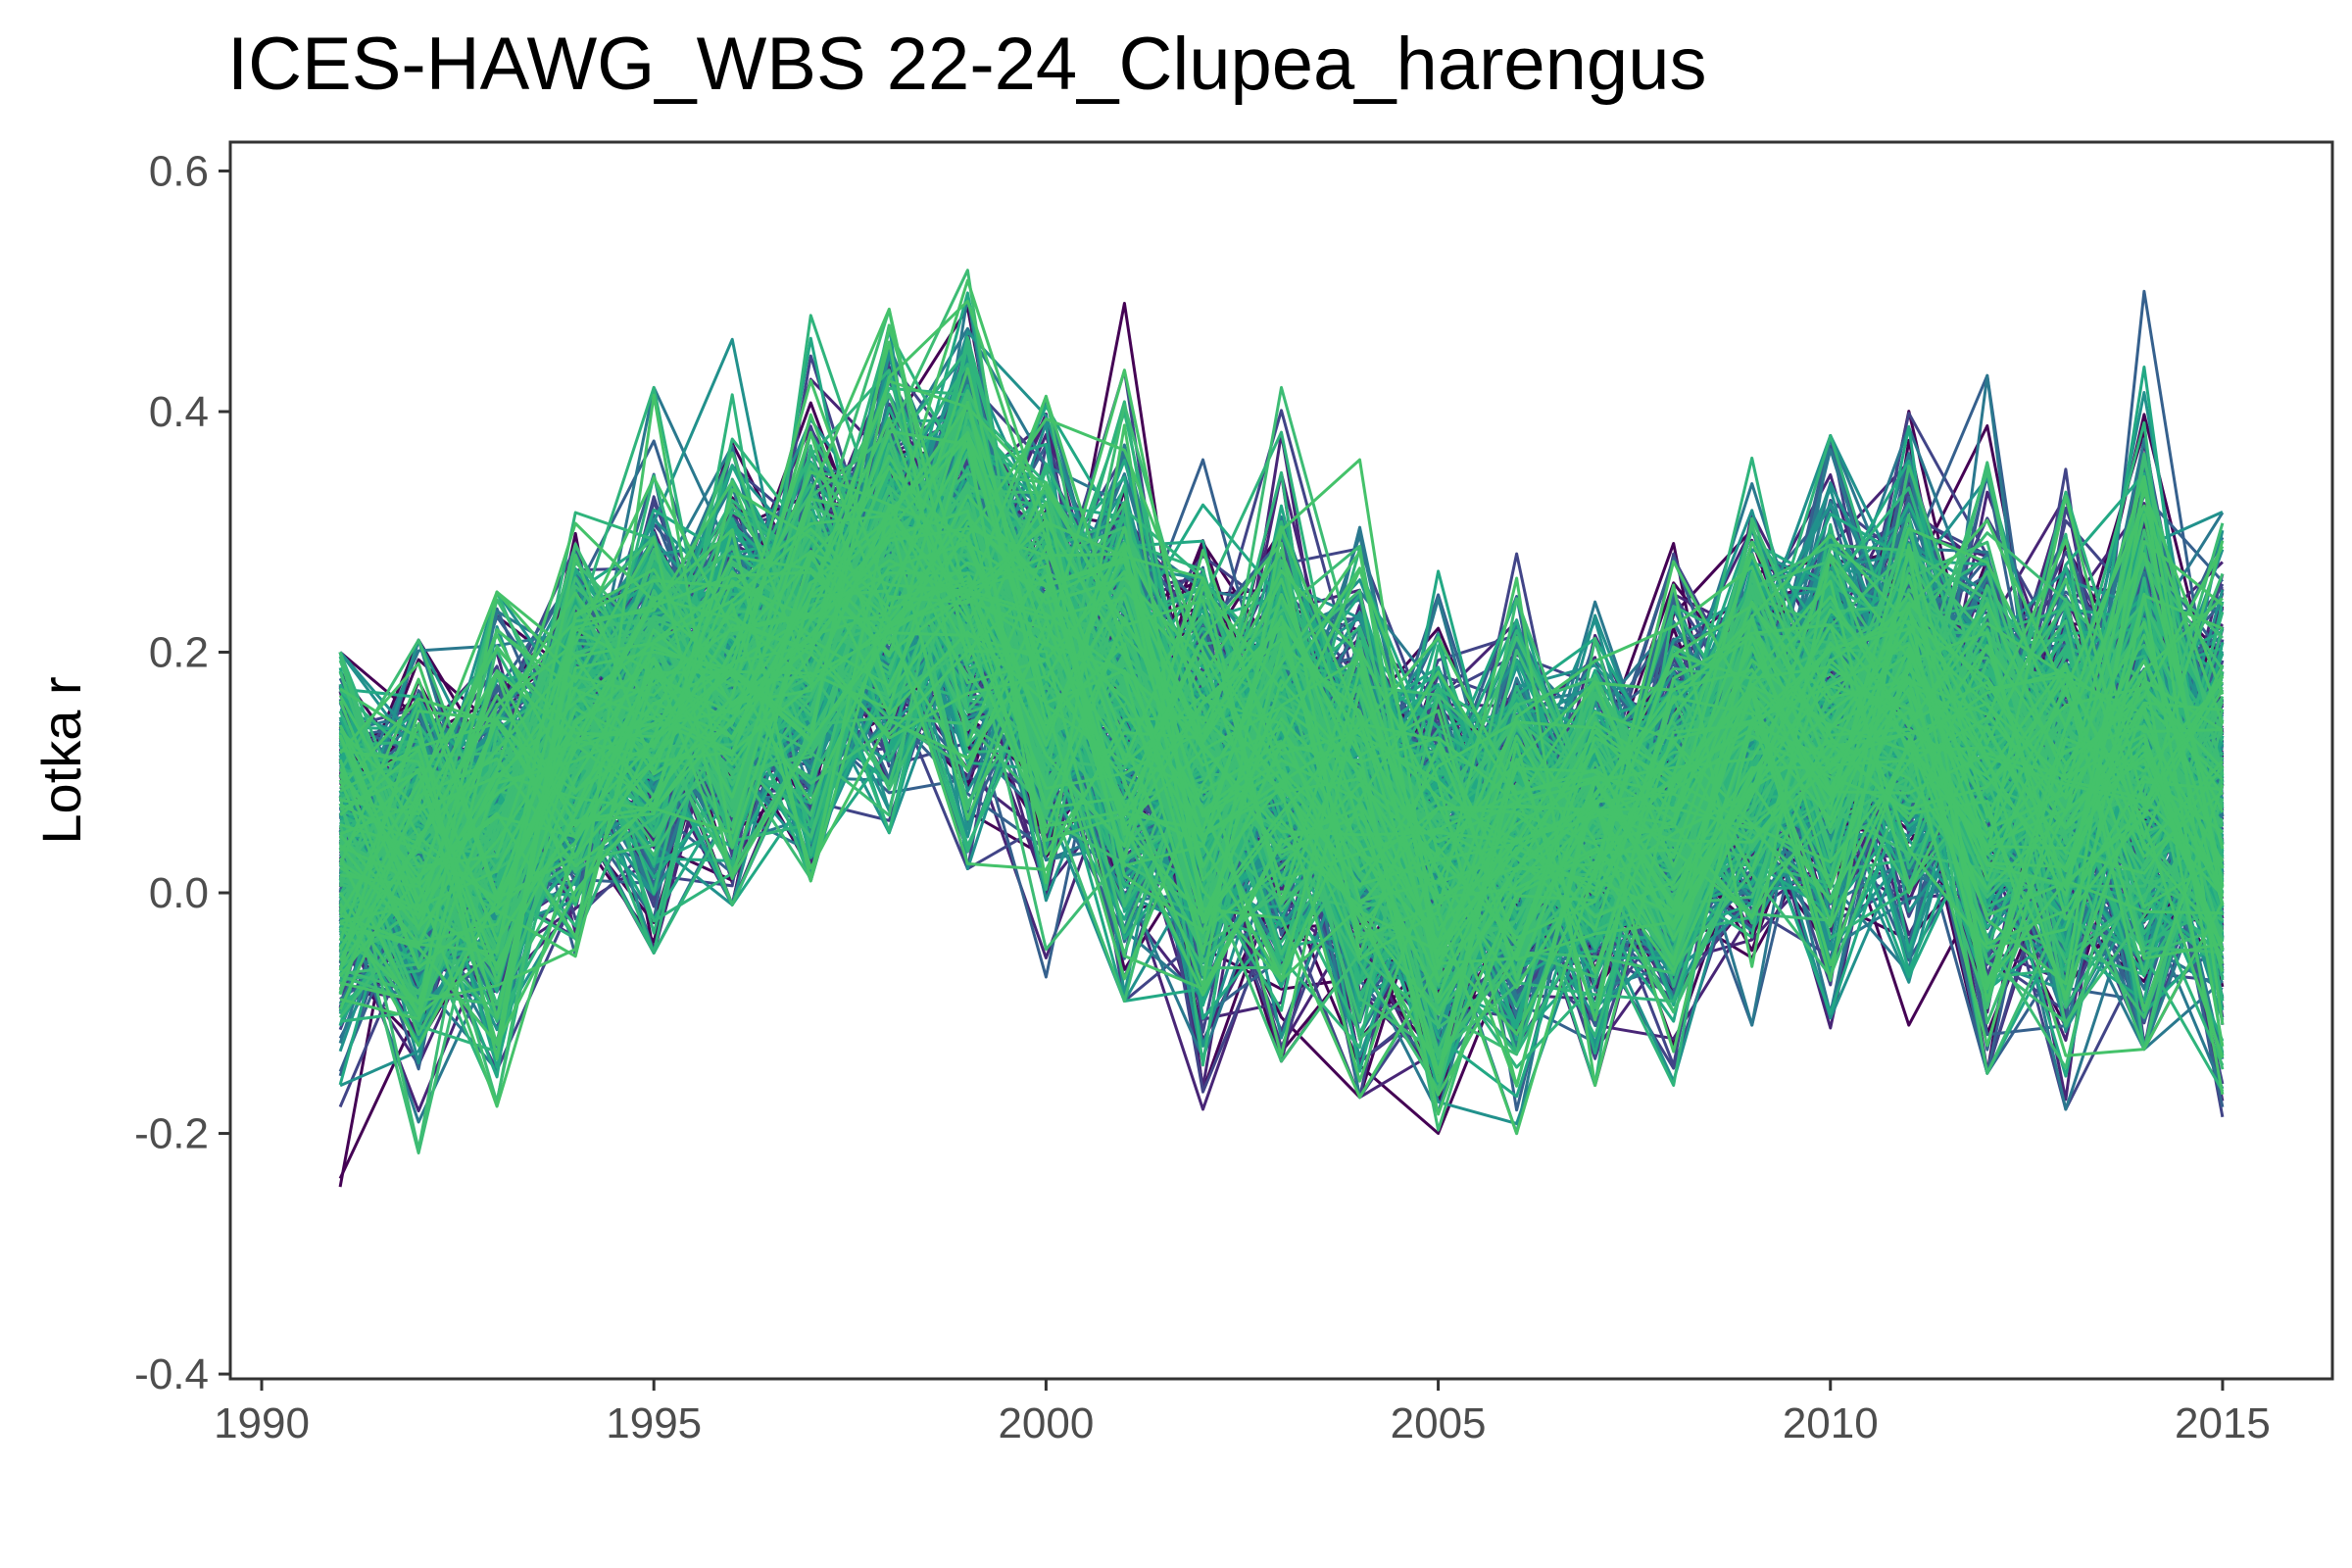 The image size is (2352, 1568). I want to click on y-tick-label: -0.4, so click(171, 1374).